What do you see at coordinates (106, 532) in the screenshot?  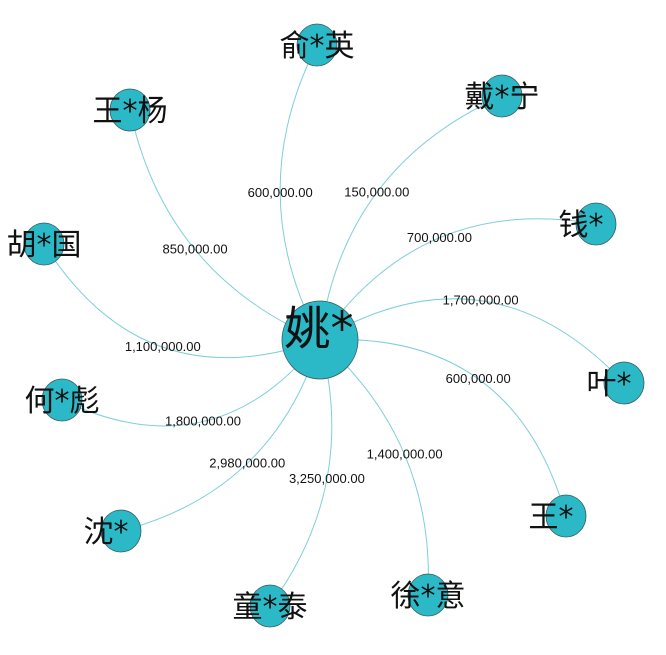 I see `node-name: 沈*` at bounding box center [106, 532].